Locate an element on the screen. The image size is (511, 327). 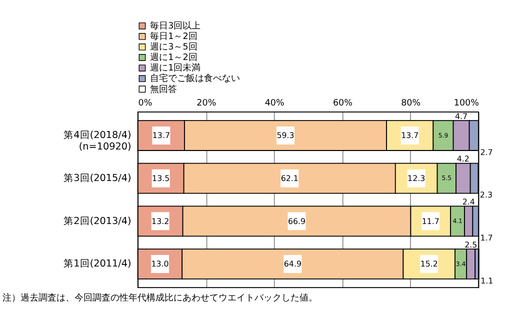
data-label: 13.2 is located at coordinates (161, 221).